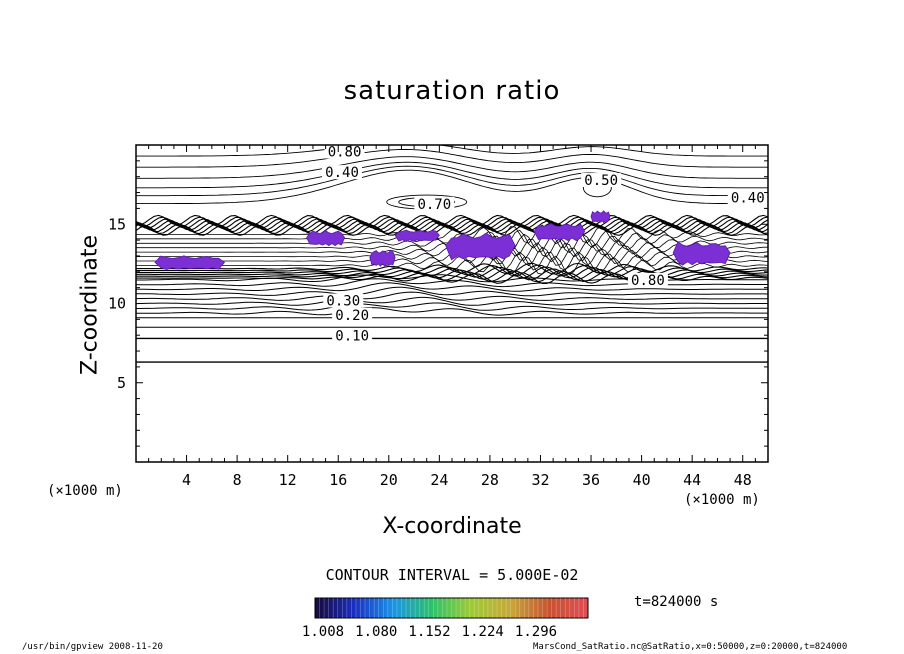 Image resolution: width=904 pixels, height=654 pixels. I want to click on x-tick-label: 32, so click(540, 480).